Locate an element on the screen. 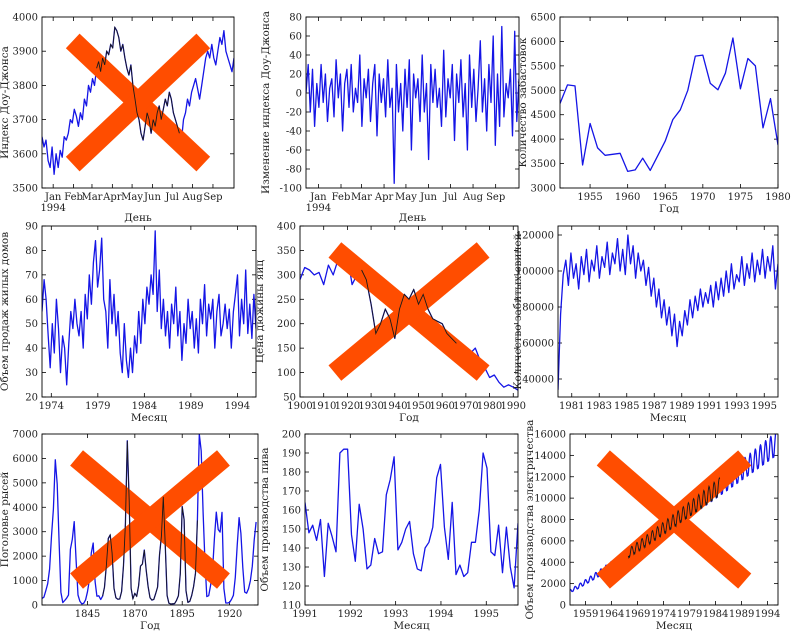 The width and height of the screenshot is (796, 641). x-tick-label: May is located at coordinates (406, 197).